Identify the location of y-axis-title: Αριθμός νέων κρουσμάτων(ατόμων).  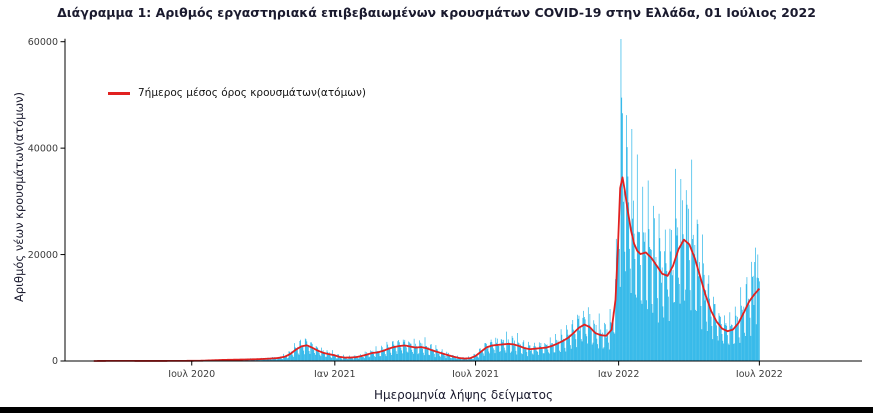
(19, 197).